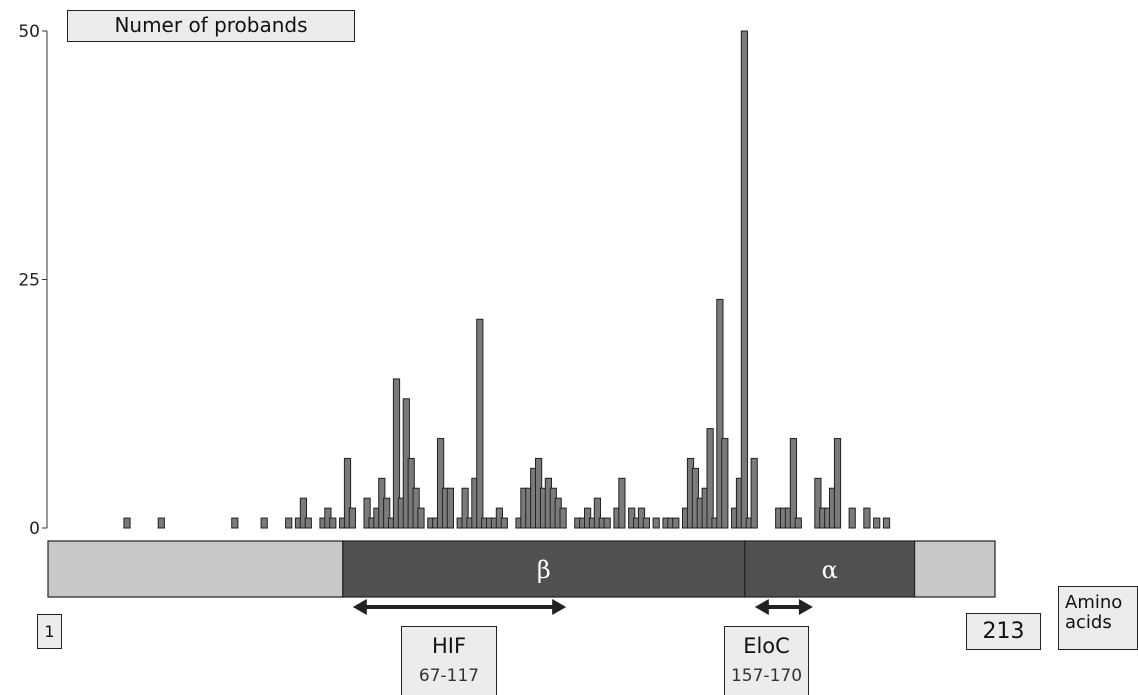 This screenshot has width=1138, height=695. Describe the element at coordinates (582, 607) in the screenshot. I see `binding-arrows` at that location.